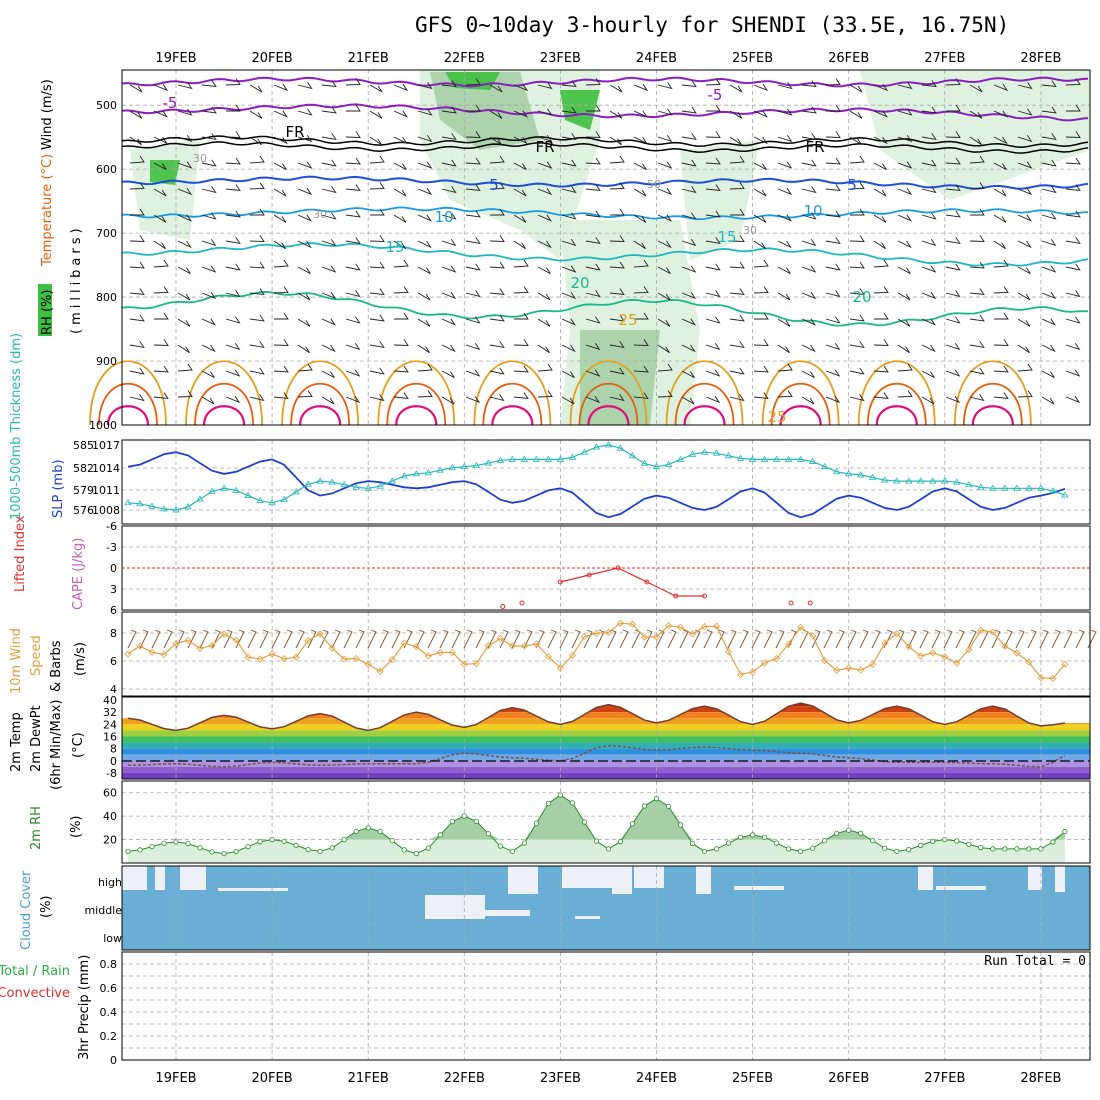  I want to click on bottom-date-9: 28FEB, so click(1040, 1078).